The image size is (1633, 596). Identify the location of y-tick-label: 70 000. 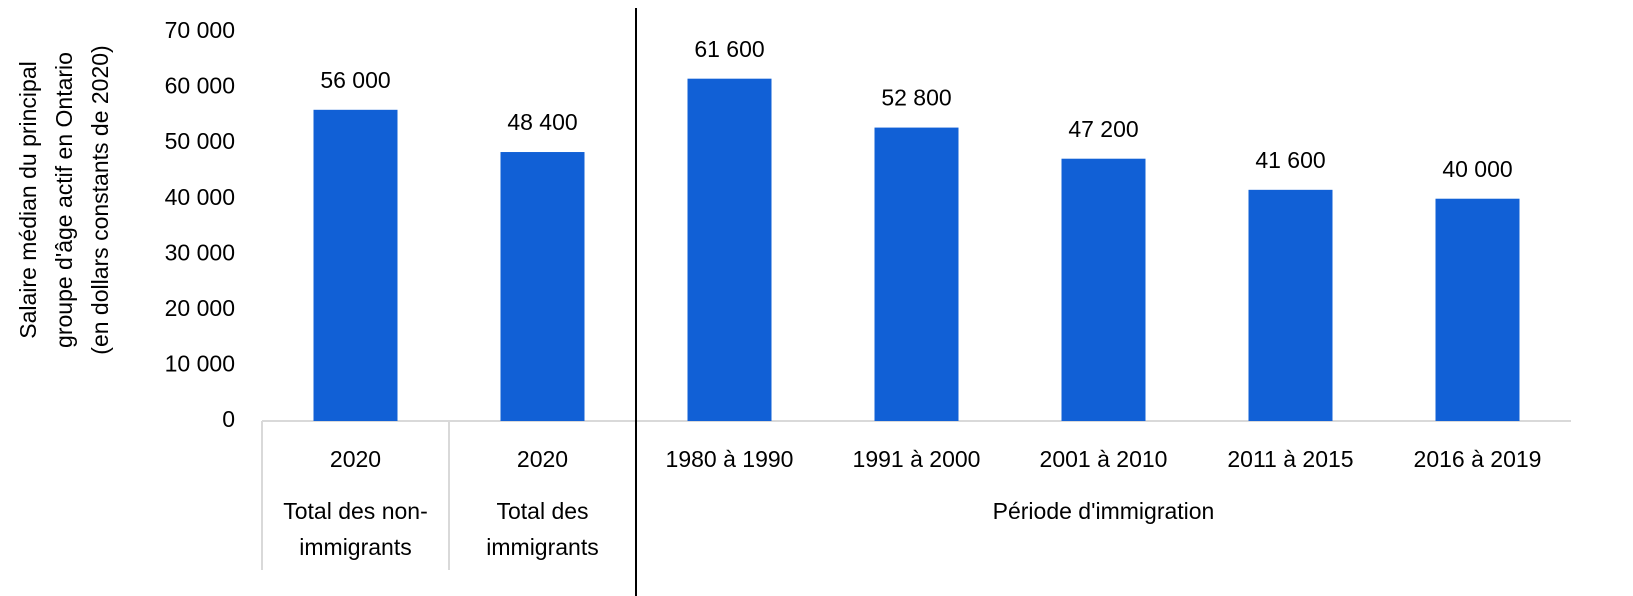
(200, 30).